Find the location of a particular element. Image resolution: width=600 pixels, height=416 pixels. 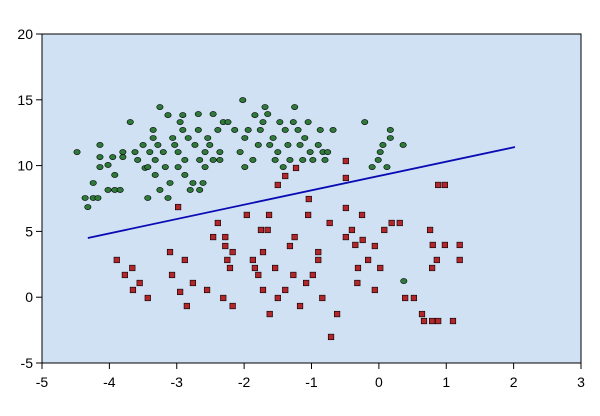

x-tick-label: -1 is located at coordinates (311, 382).